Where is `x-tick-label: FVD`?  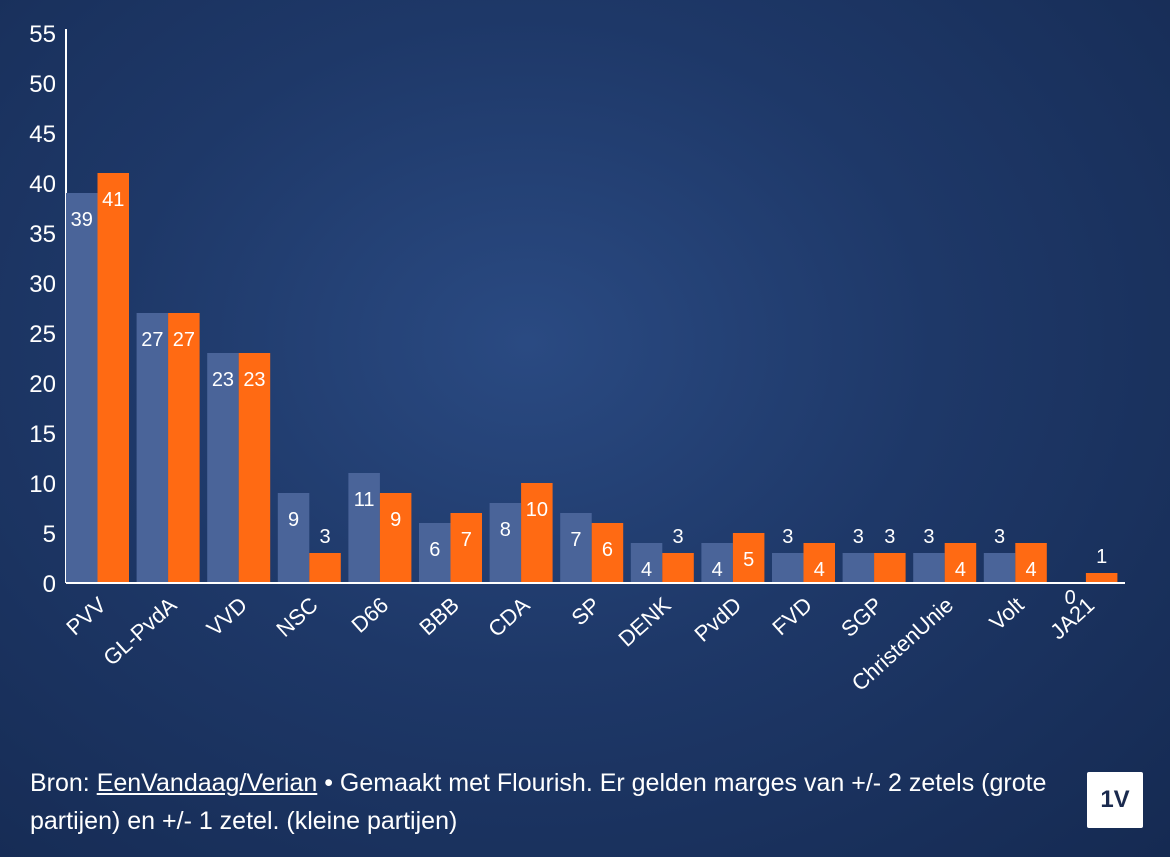 x-tick-label: FVD is located at coordinates (791, 616).